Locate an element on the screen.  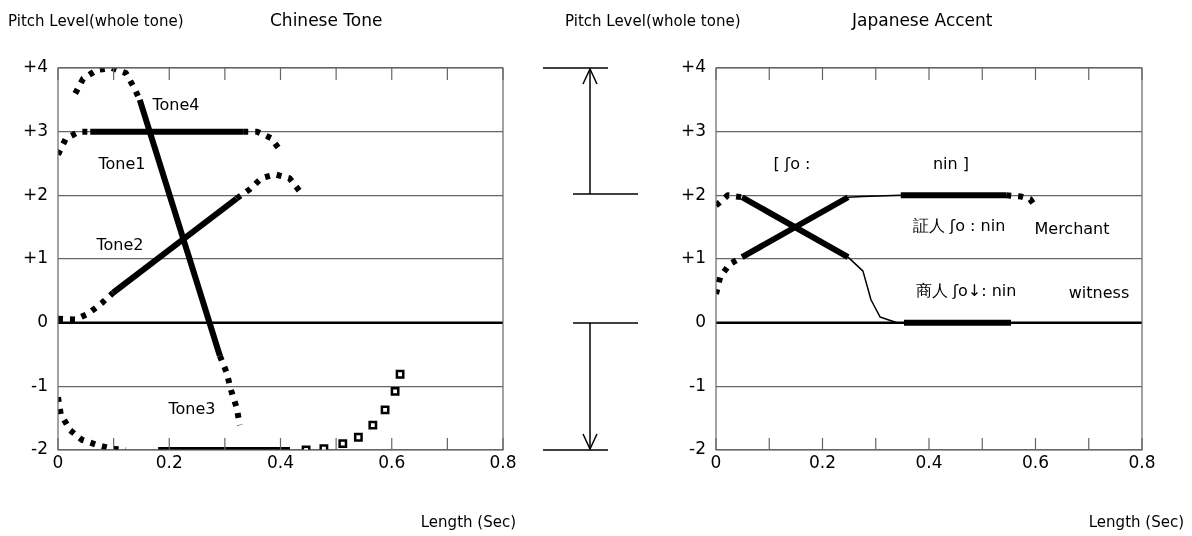
annotation: Tone2 is located at coordinates (119, 245).